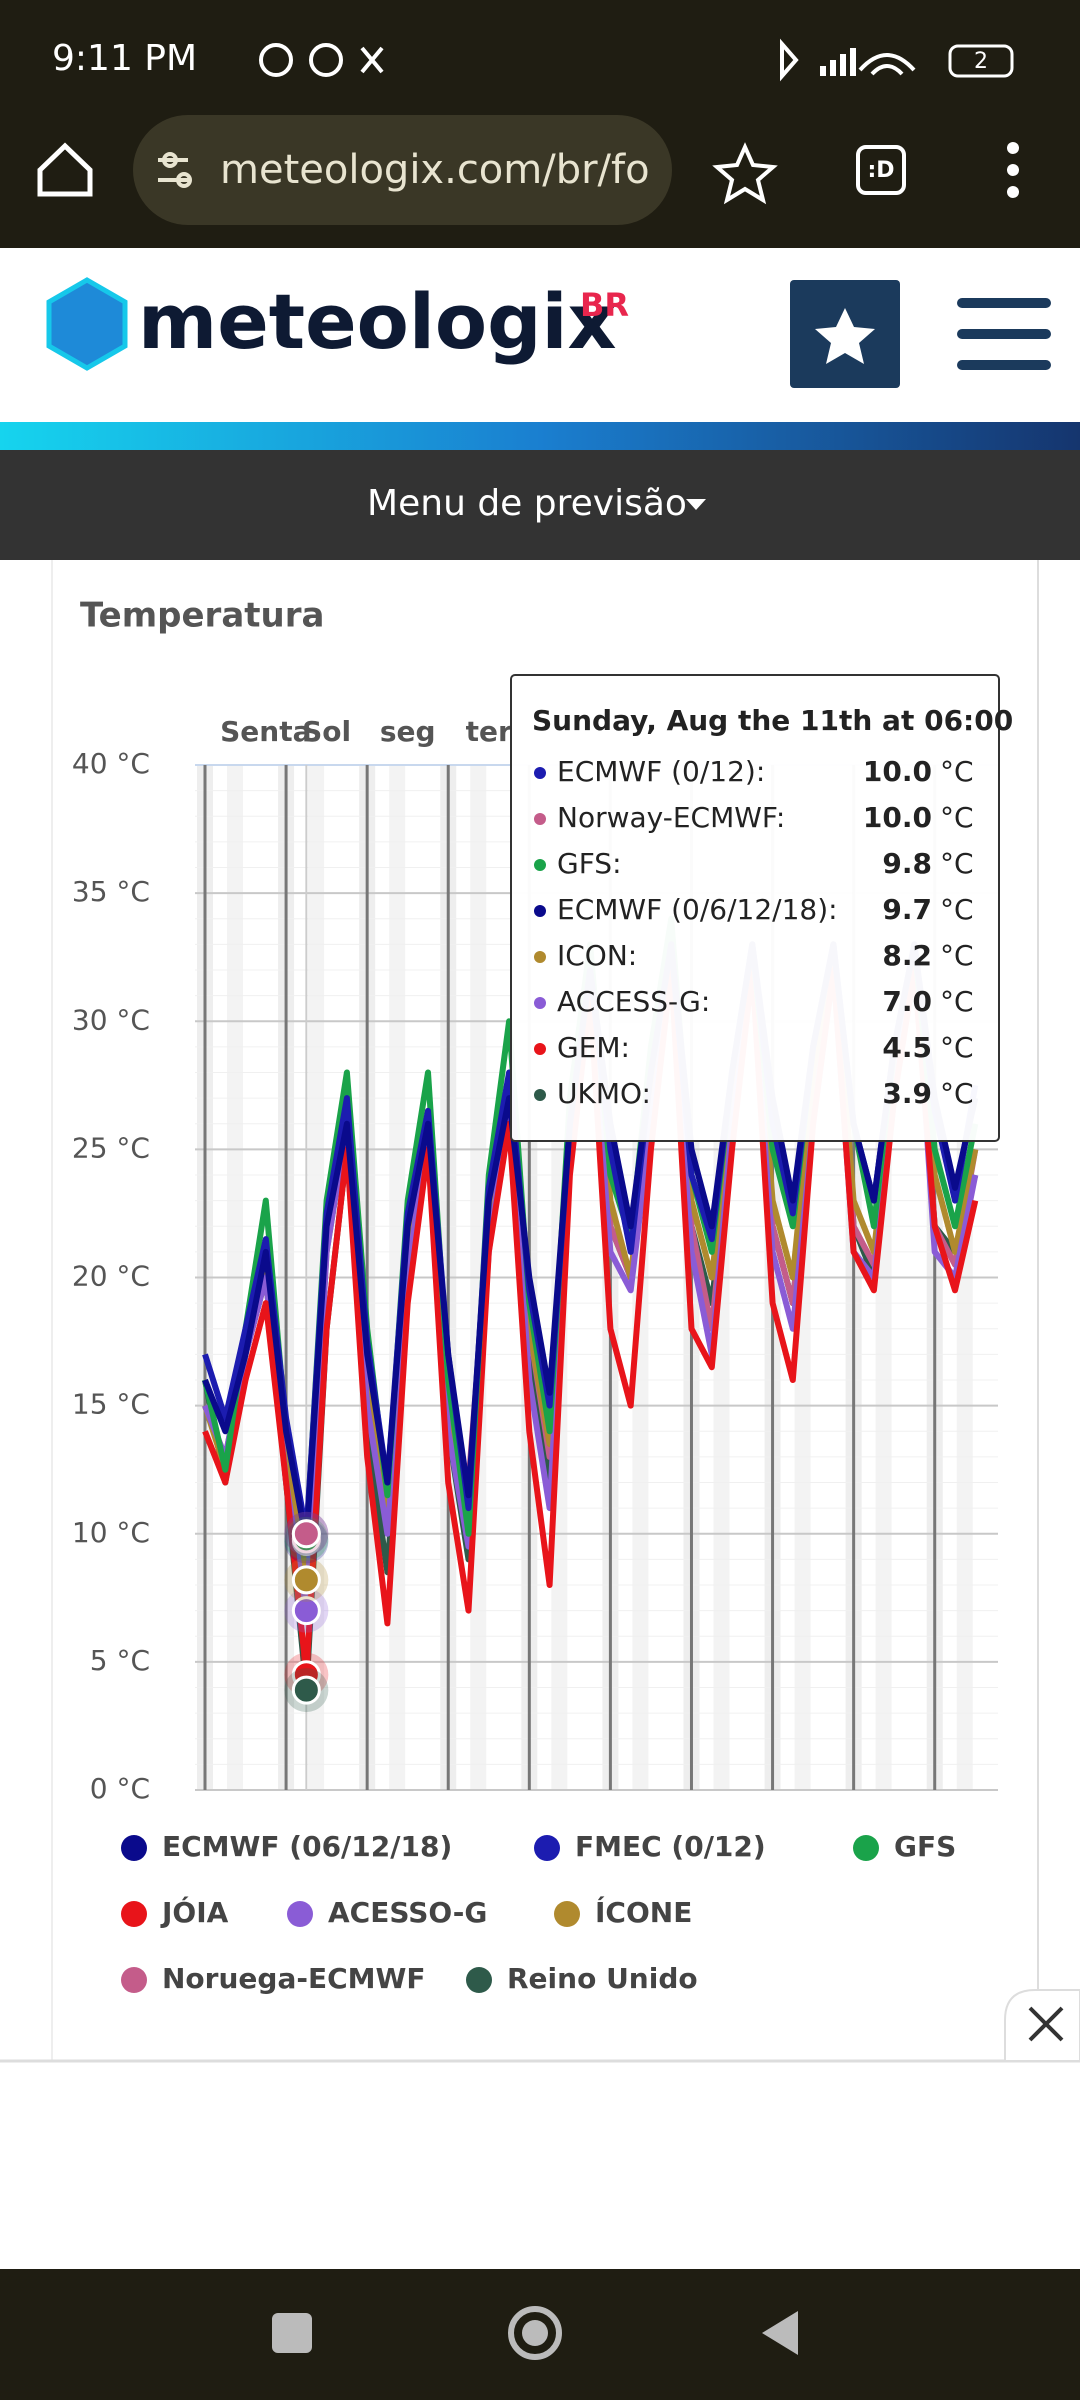  What do you see at coordinates (111, 1147) in the screenshot?
I see `y-tick-label: 25 °C` at bounding box center [111, 1147].